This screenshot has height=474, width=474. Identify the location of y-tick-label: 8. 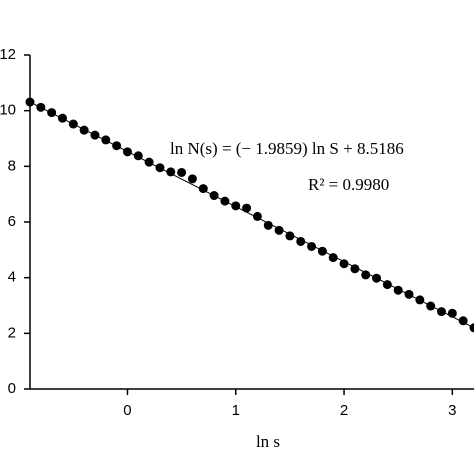
(12, 165).